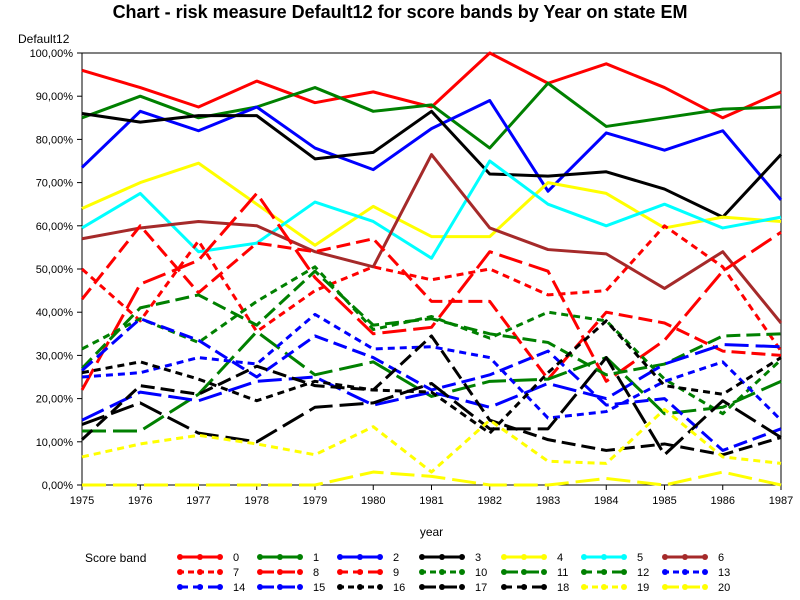 The image size is (800, 600). Describe the element at coordinates (257, 501) in the screenshot. I see `x-tick-label: 1978` at that location.